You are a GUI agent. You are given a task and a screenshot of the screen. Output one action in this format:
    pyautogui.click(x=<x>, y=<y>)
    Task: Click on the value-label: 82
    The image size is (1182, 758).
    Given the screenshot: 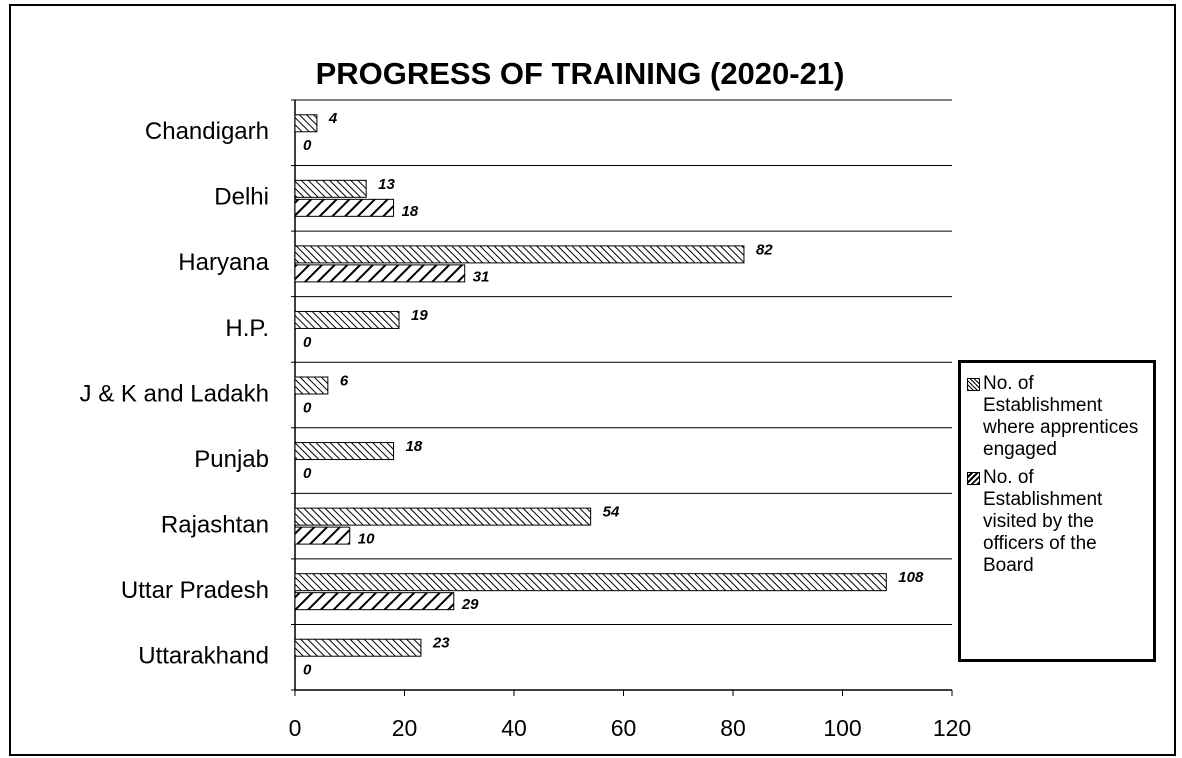 What is the action you would take?
    pyautogui.click(x=764, y=249)
    